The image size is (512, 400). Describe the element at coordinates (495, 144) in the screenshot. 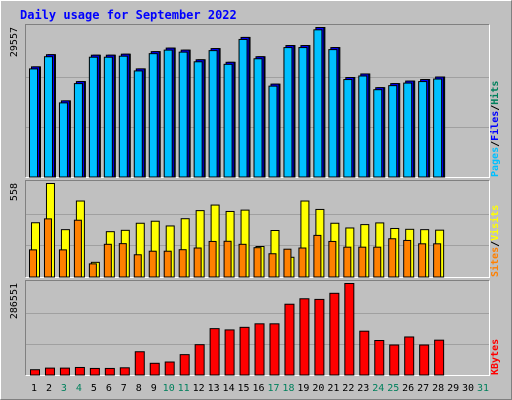

I see `legend-entry: /` at that location.